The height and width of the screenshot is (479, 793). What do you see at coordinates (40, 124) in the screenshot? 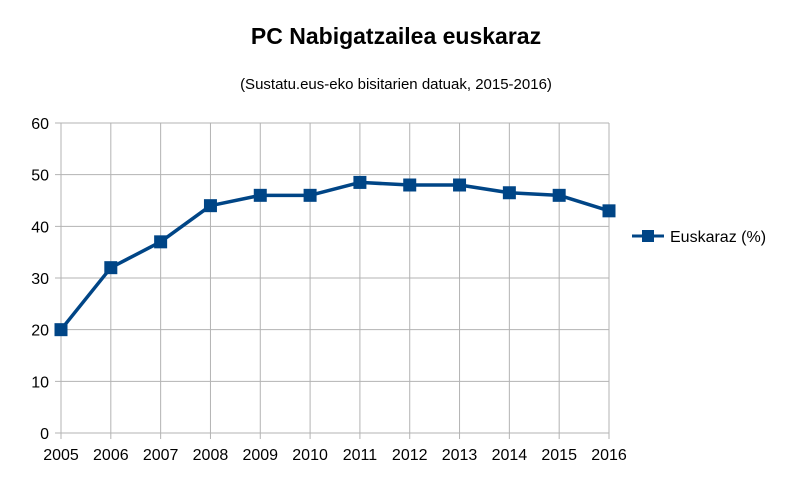
I see `y-tick-label: 60` at bounding box center [40, 124].